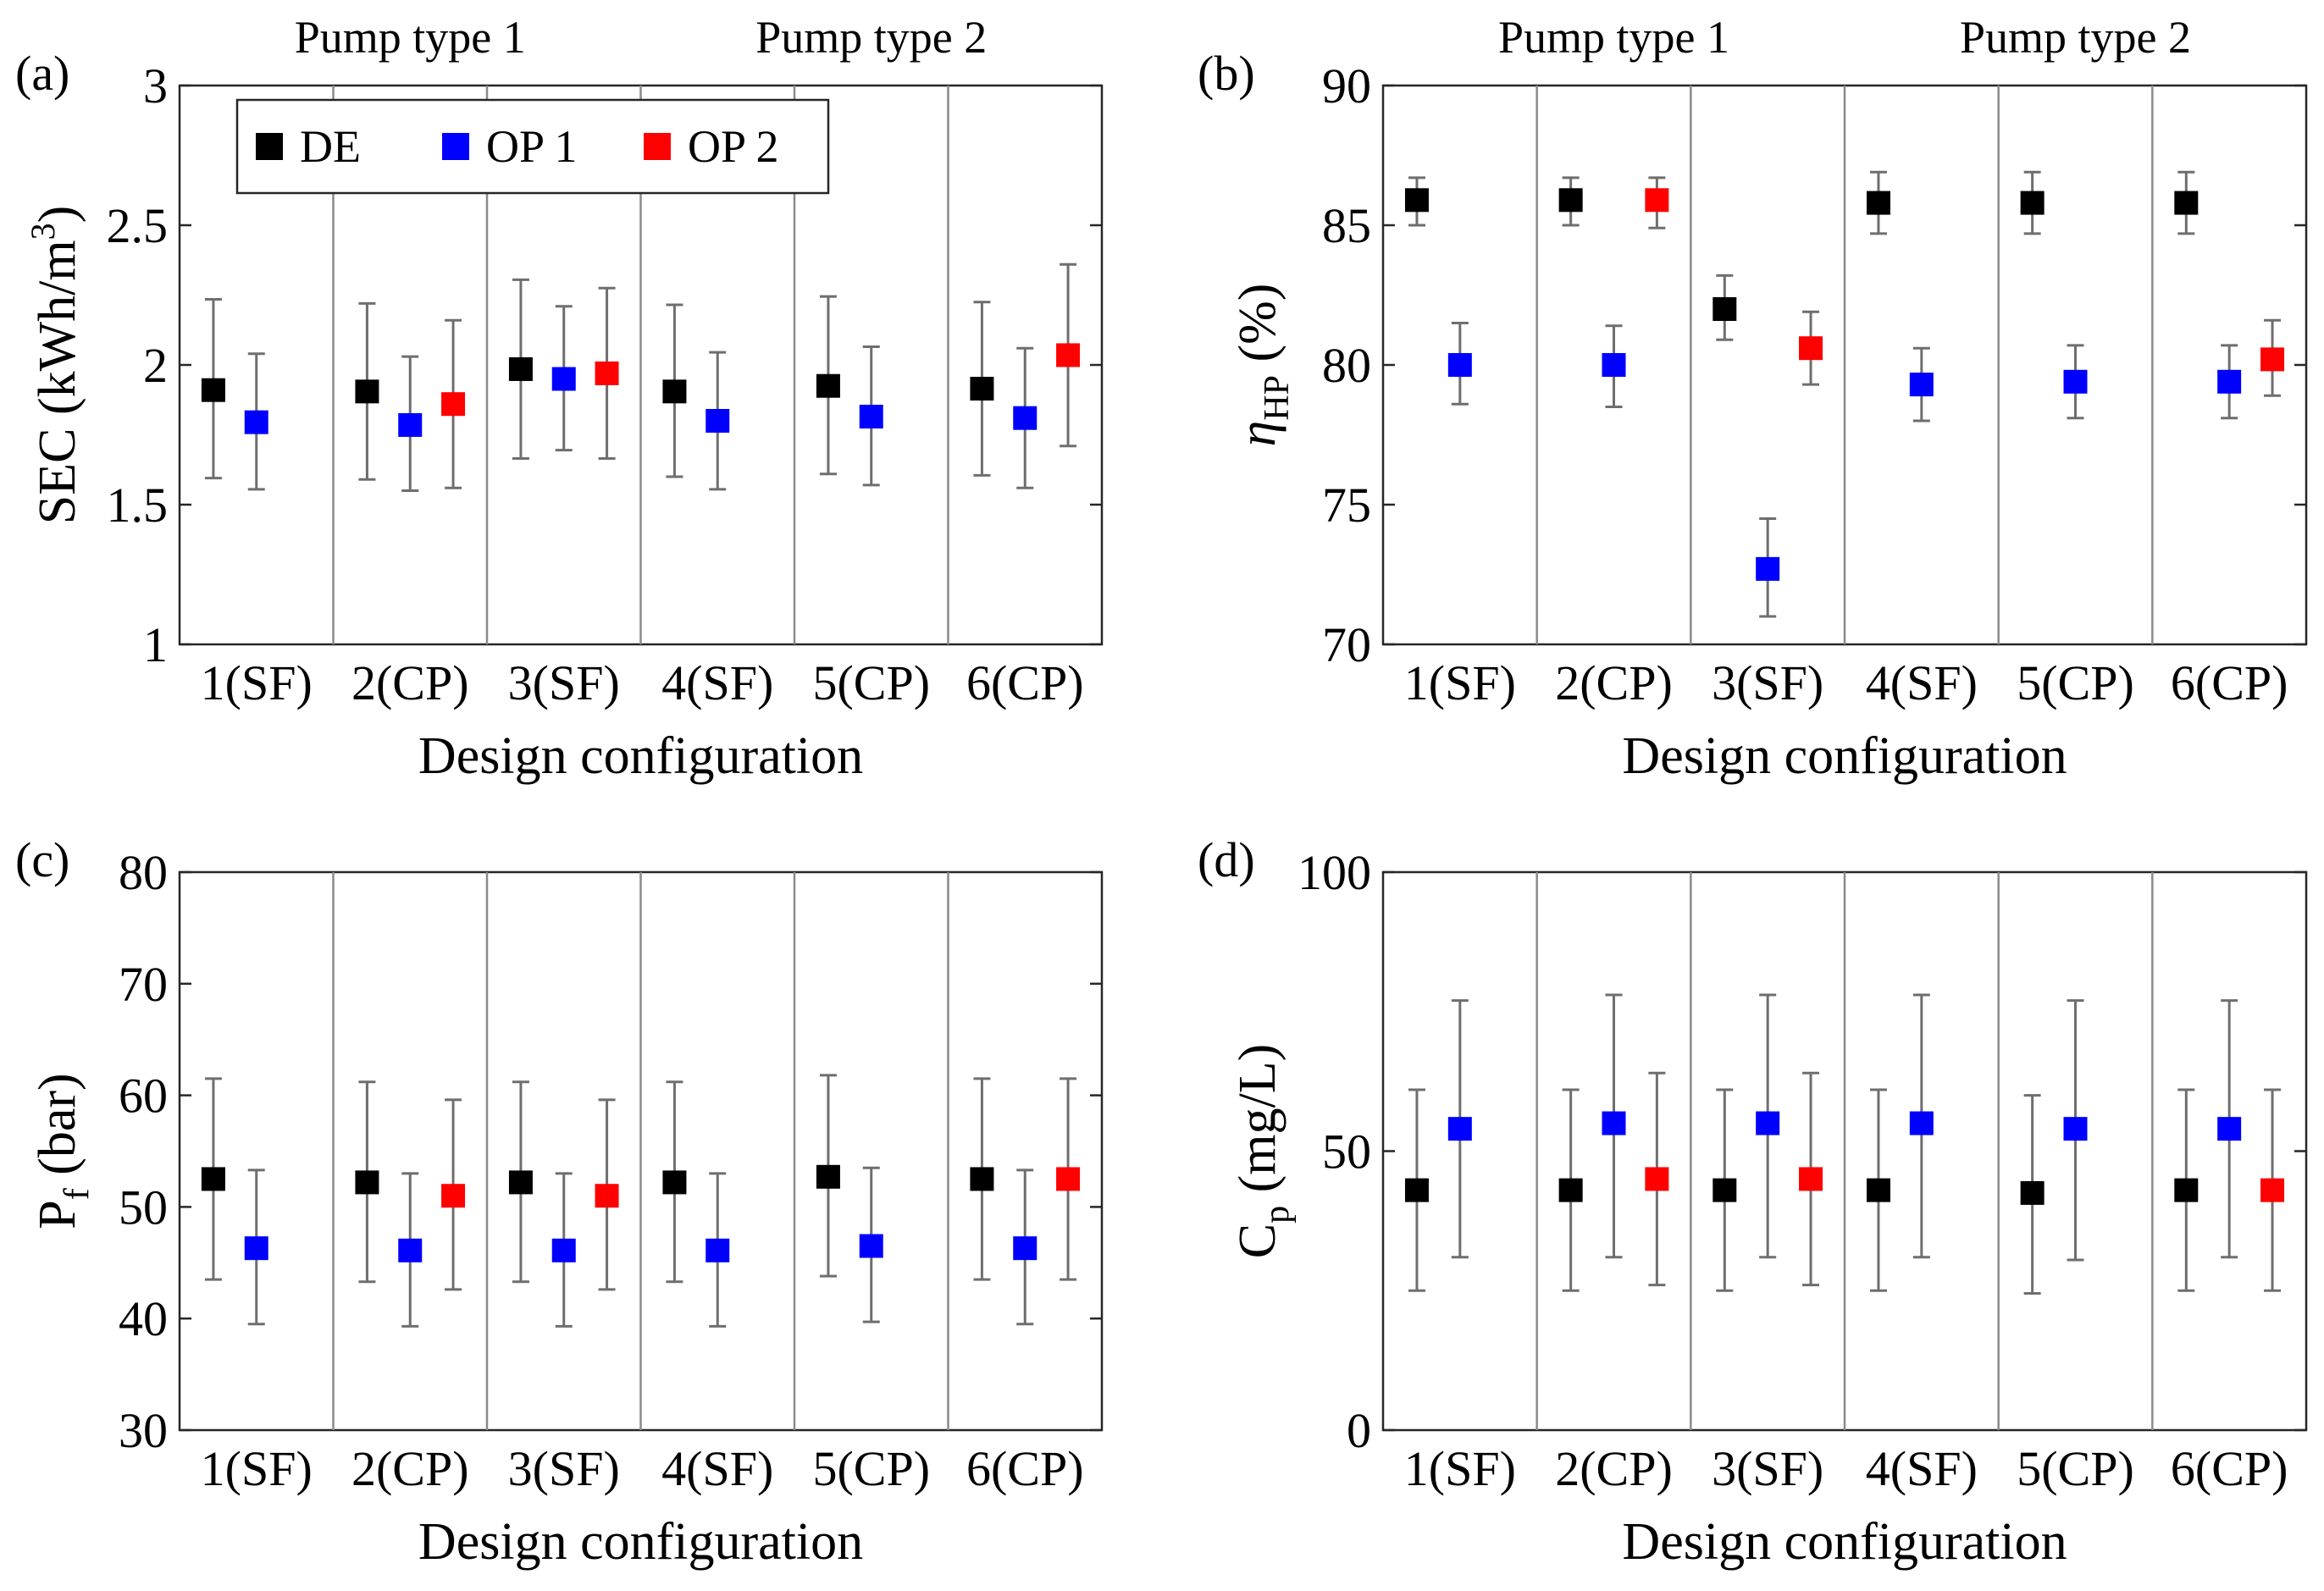  I want to click on y-tick-label: 60, so click(143, 1096).